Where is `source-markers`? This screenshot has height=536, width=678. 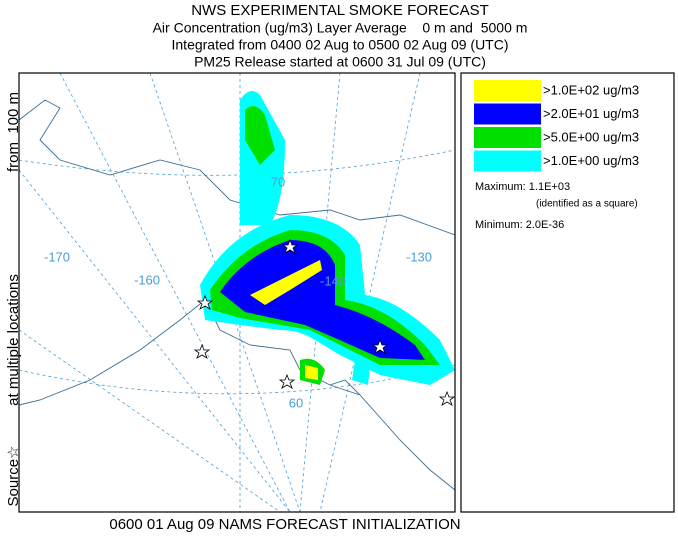
source-markers is located at coordinates (324, 322).